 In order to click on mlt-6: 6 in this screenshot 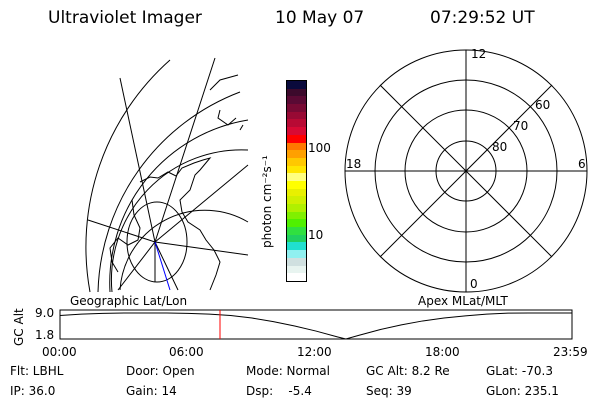, I will do `click(582, 164)`.